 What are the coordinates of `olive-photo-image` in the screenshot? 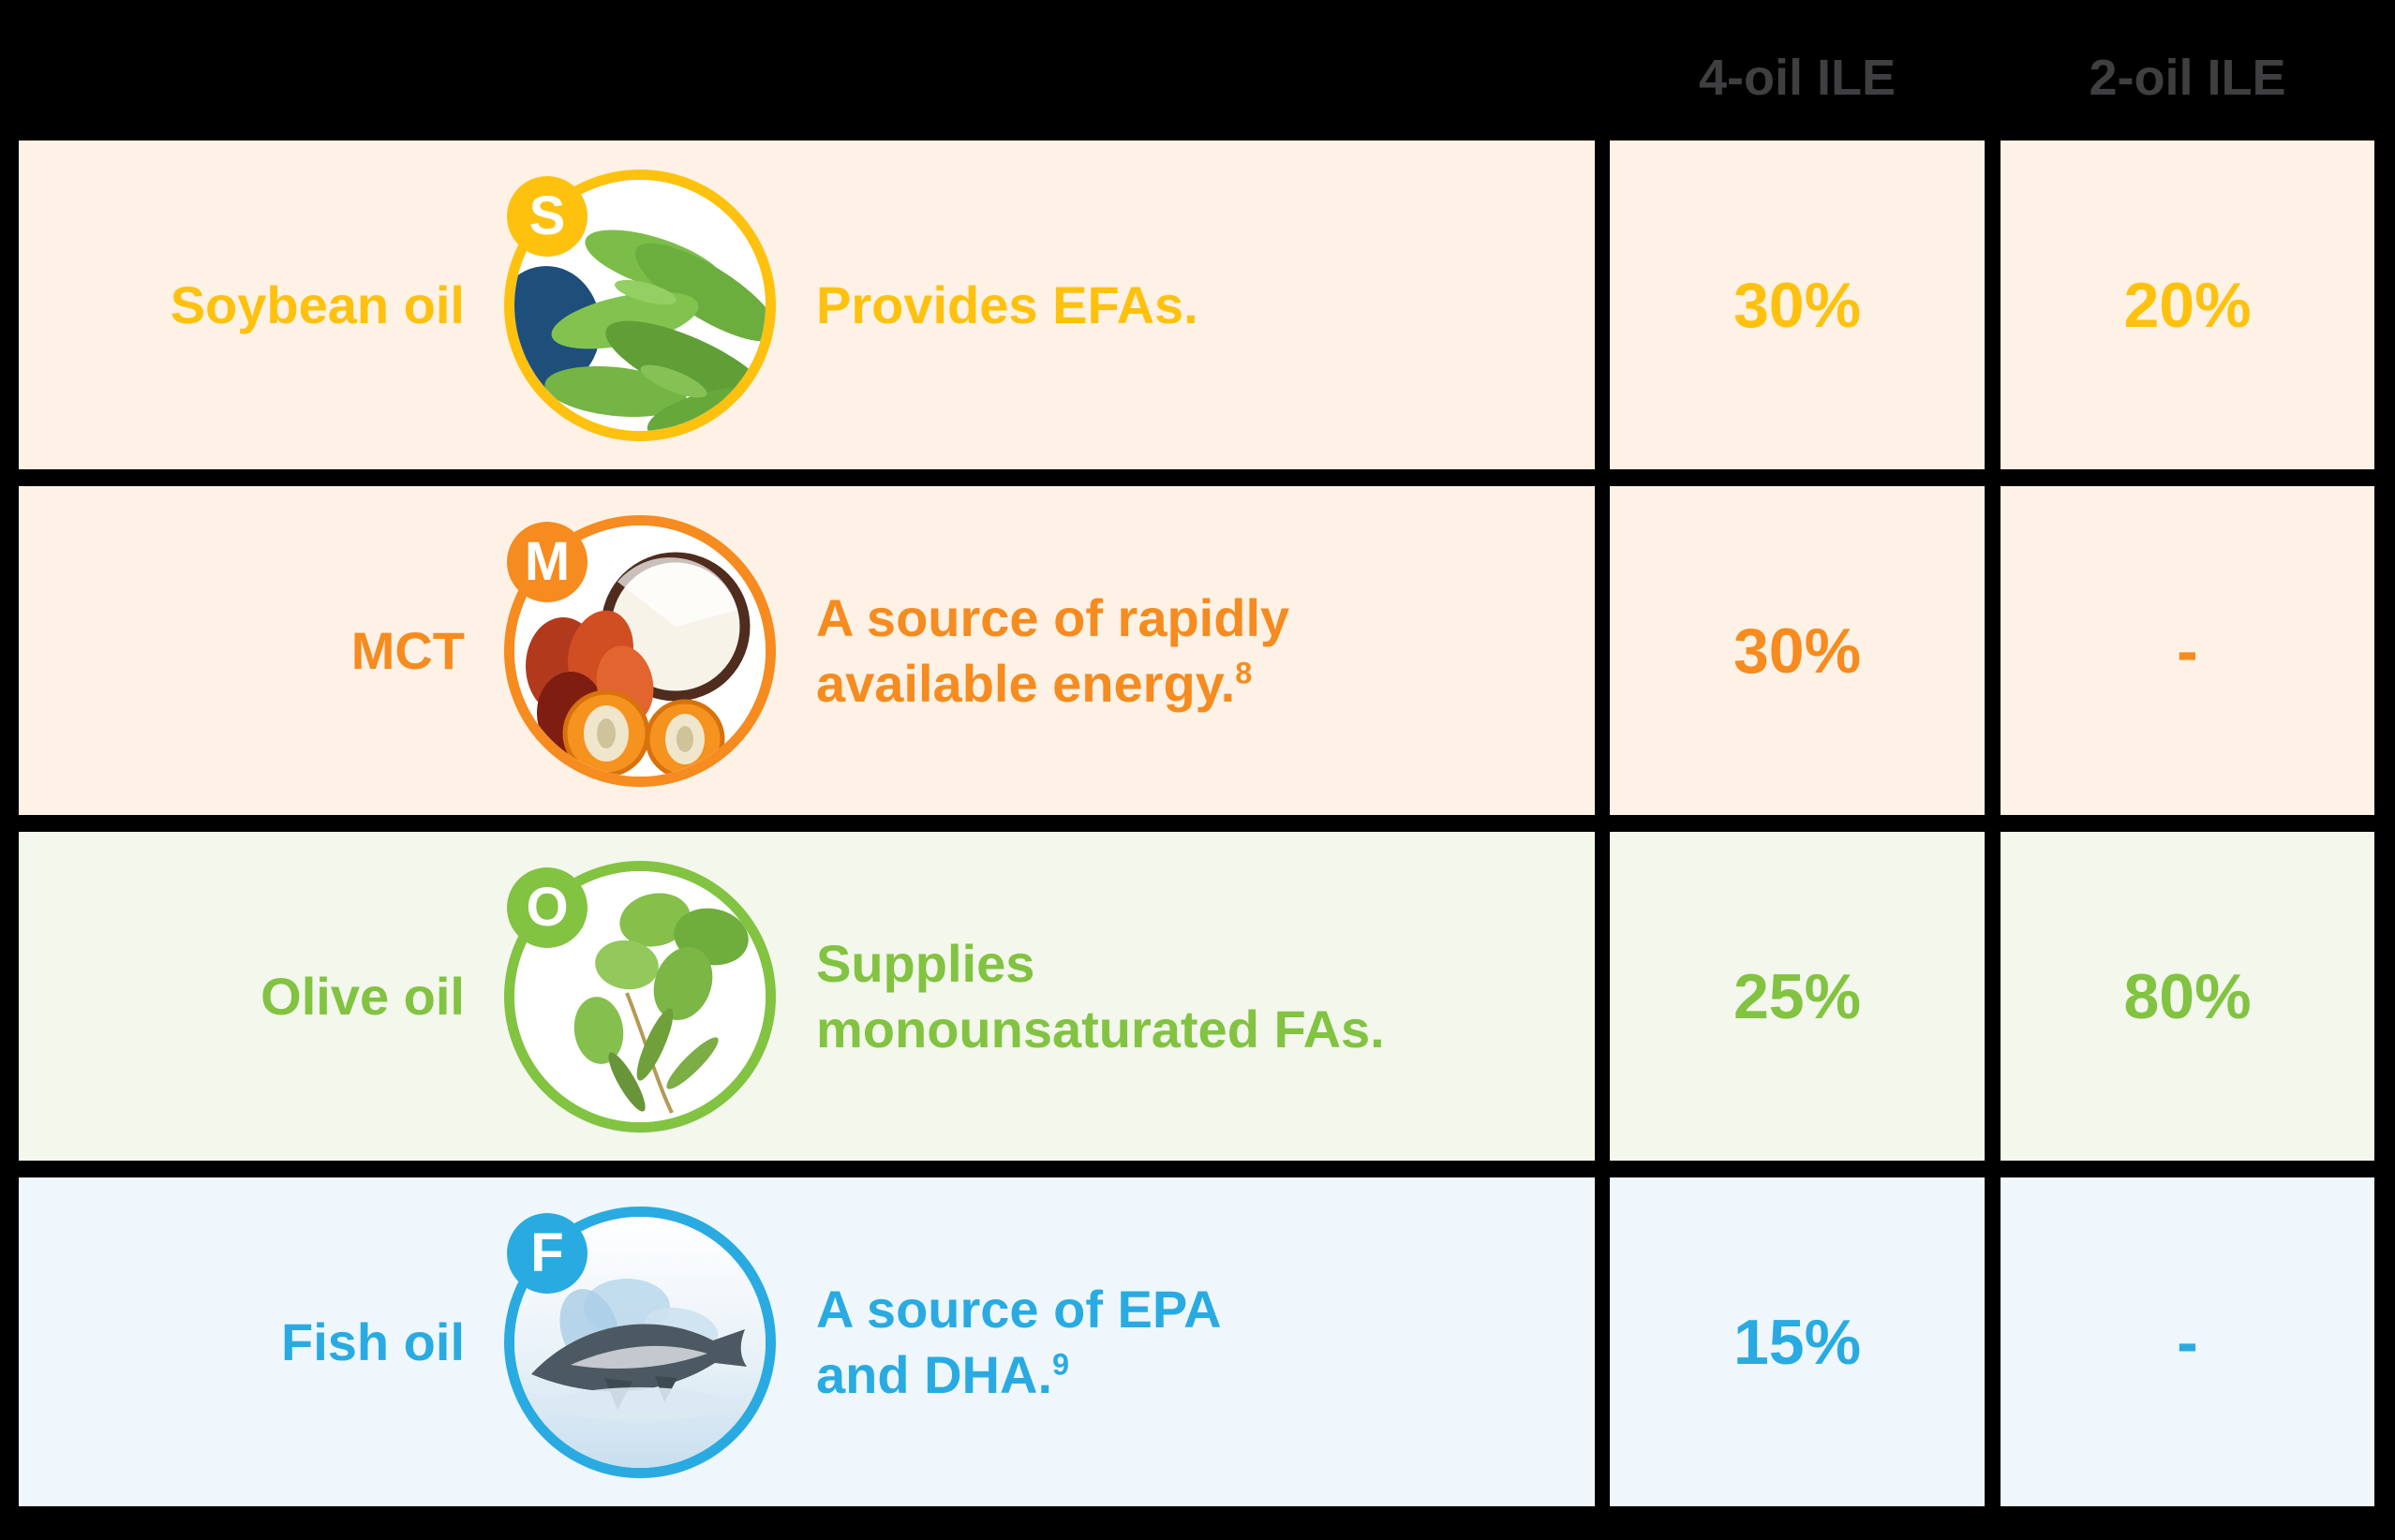 It's located at (640, 996).